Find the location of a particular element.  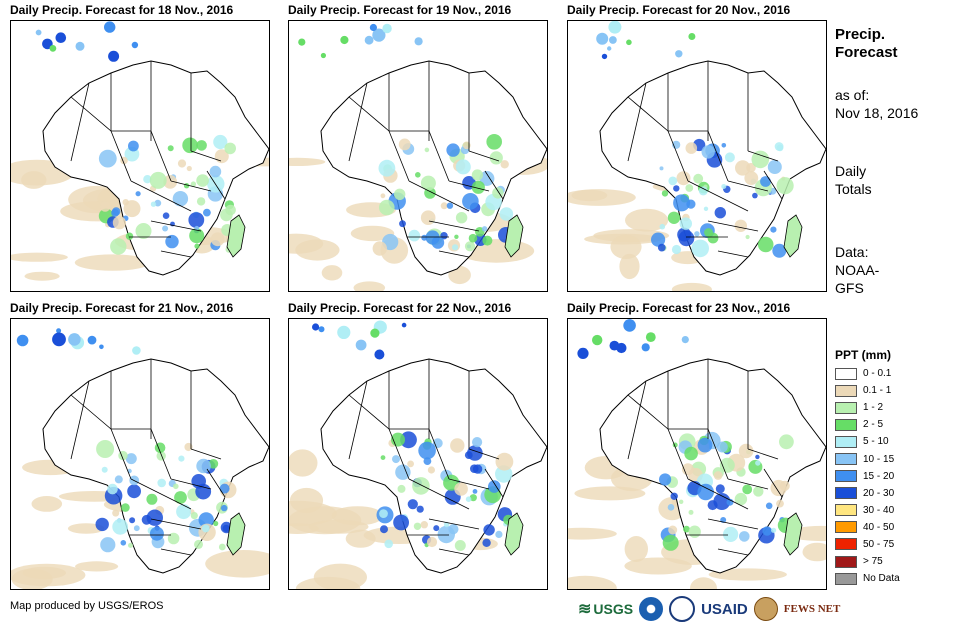

product-title-line2: Forecast is located at coordinates (866, 52).